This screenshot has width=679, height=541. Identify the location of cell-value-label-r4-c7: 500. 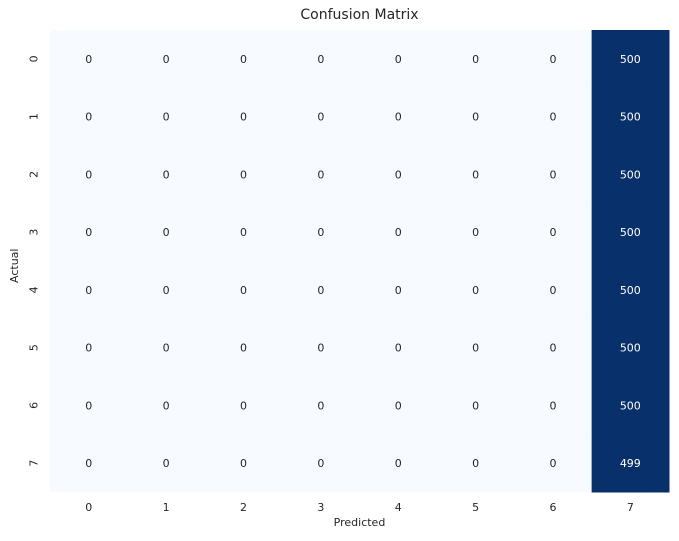
(630, 290).